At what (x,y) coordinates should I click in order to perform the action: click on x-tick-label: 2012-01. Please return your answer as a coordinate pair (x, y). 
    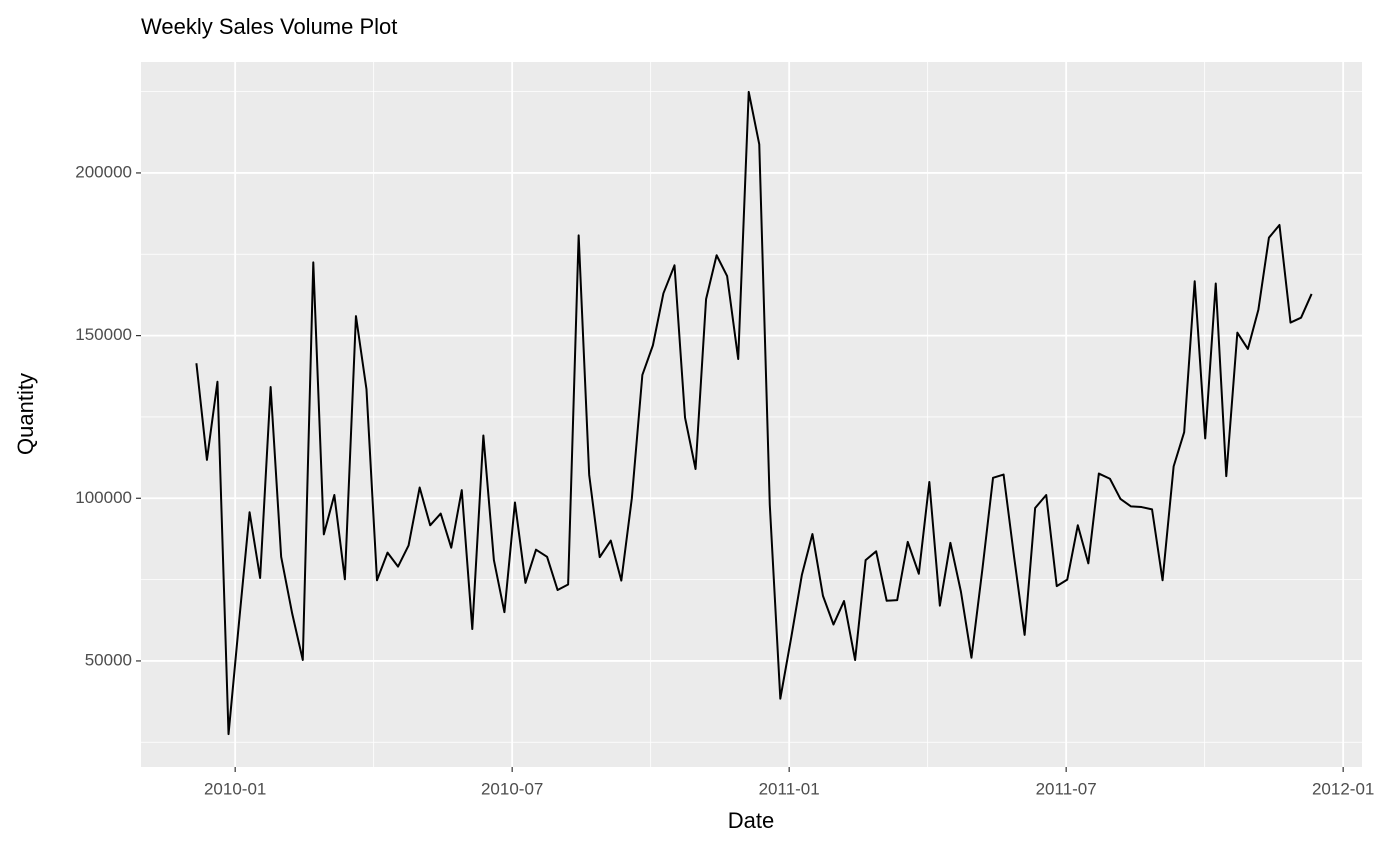
    Looking at the image, I should click on (1343, 788).